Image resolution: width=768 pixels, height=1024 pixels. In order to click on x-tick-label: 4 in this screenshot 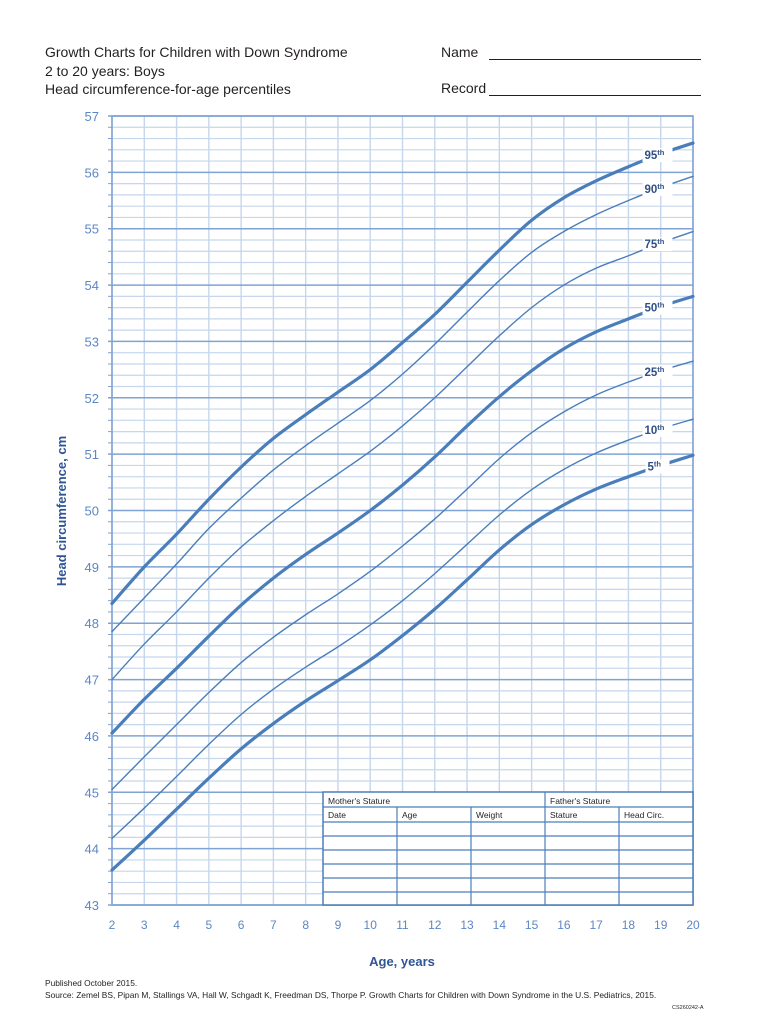, I will do `click(176, 925)`.